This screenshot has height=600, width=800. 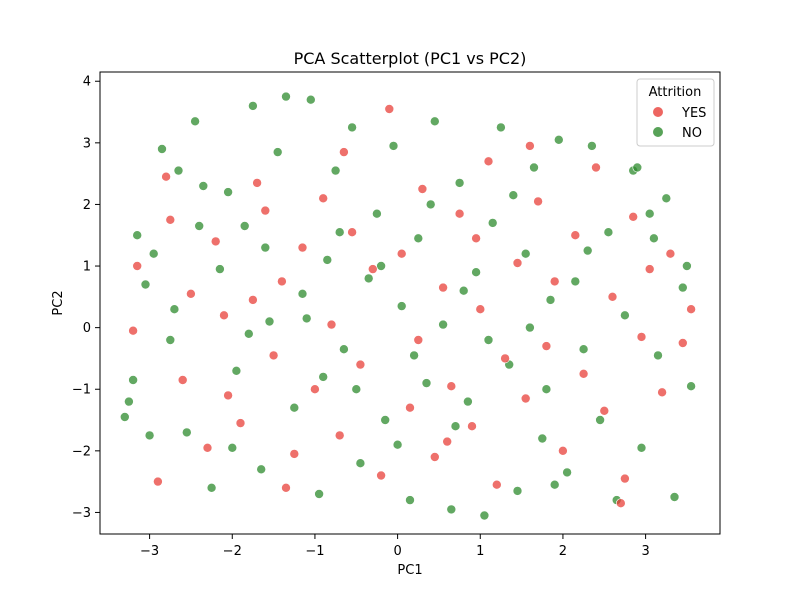 What do you see at coordinates (81, 513) in the screenshot?
I see `y-tick-label--3: −3` at bounding box center [81, 513].